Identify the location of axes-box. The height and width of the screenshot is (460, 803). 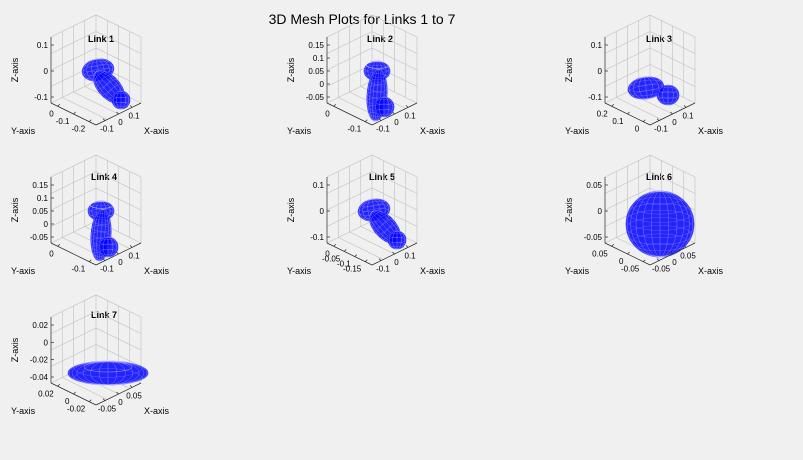
(650, 67).